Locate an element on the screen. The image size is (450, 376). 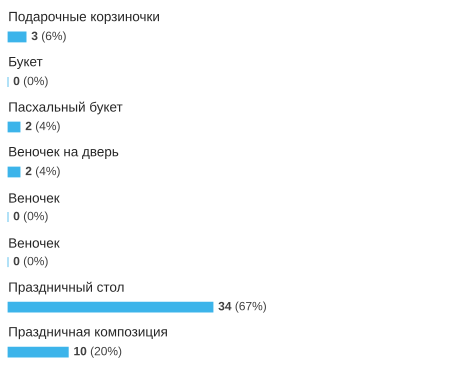
y-tick-label: Пасхальный букет is located at coordinates (65, 108).